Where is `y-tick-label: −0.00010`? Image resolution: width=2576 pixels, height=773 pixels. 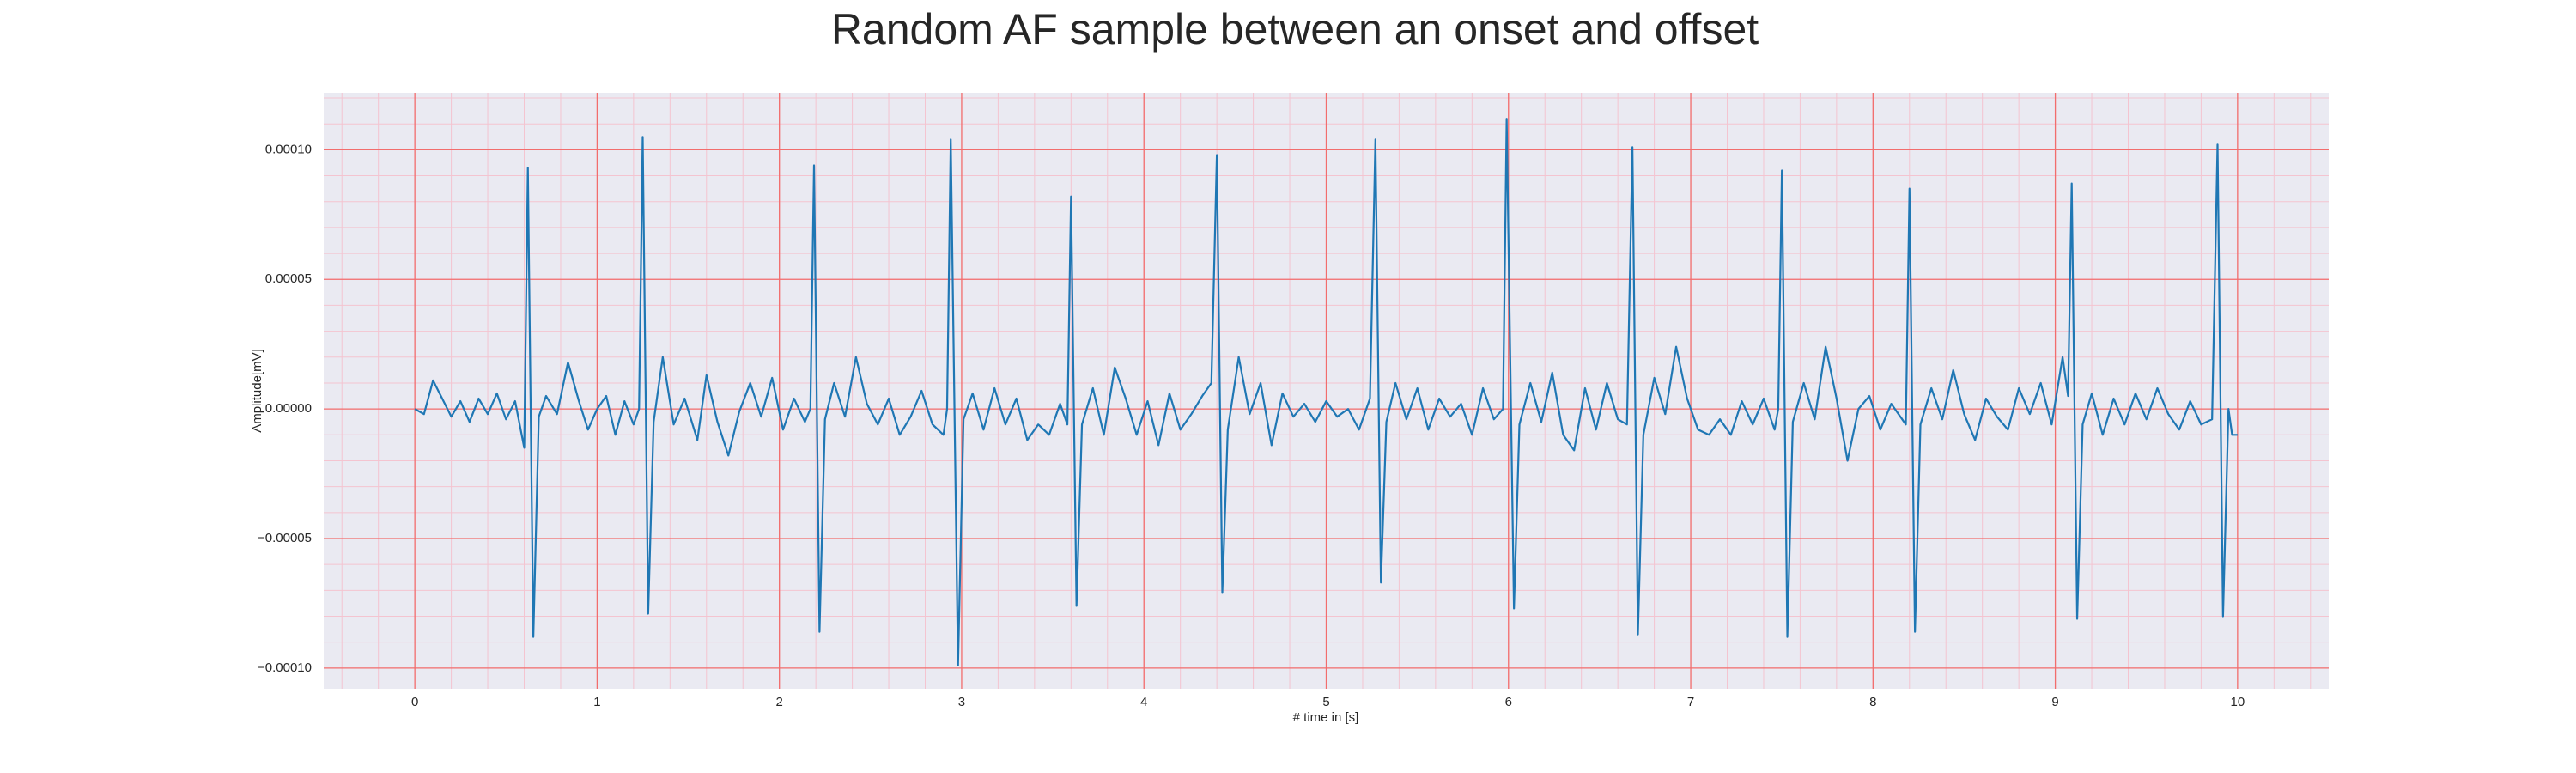
y-tick-label: −0.00010 is located at coordinates (285, 667).